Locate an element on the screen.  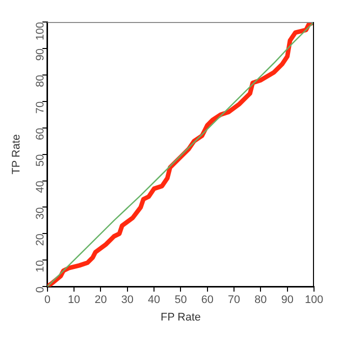
x-tick-label: 20 is located at coordinates (100, 300).